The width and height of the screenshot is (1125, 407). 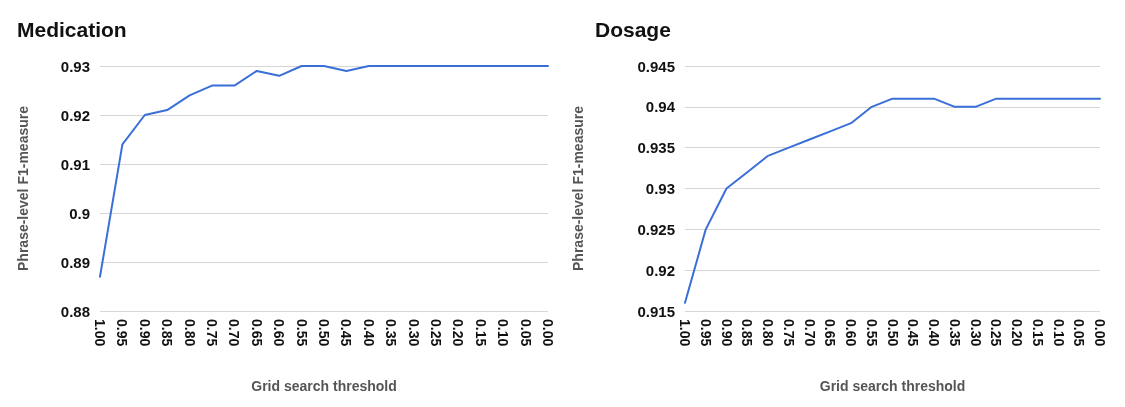 What do you see at coordinates (72, 29) in the screenshot?
I see `chart-title: Medication` at bounding box center [72, 29].